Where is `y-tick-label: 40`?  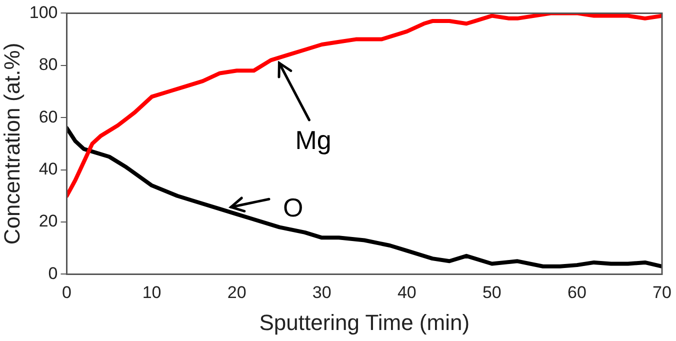 y-tick-label: 40 is located at coordinates (48, 168).